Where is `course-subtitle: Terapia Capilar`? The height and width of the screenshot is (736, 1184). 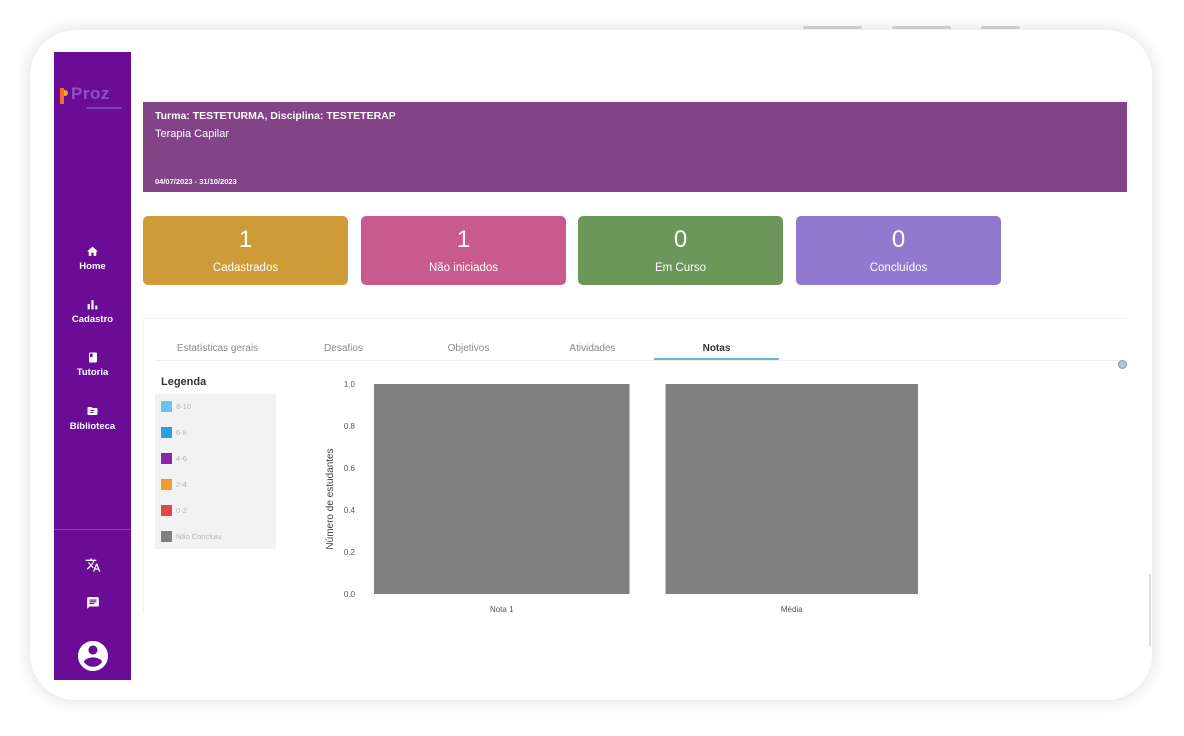 course-subtitle: Terapia Capilar is located at coordinates (192, 134).